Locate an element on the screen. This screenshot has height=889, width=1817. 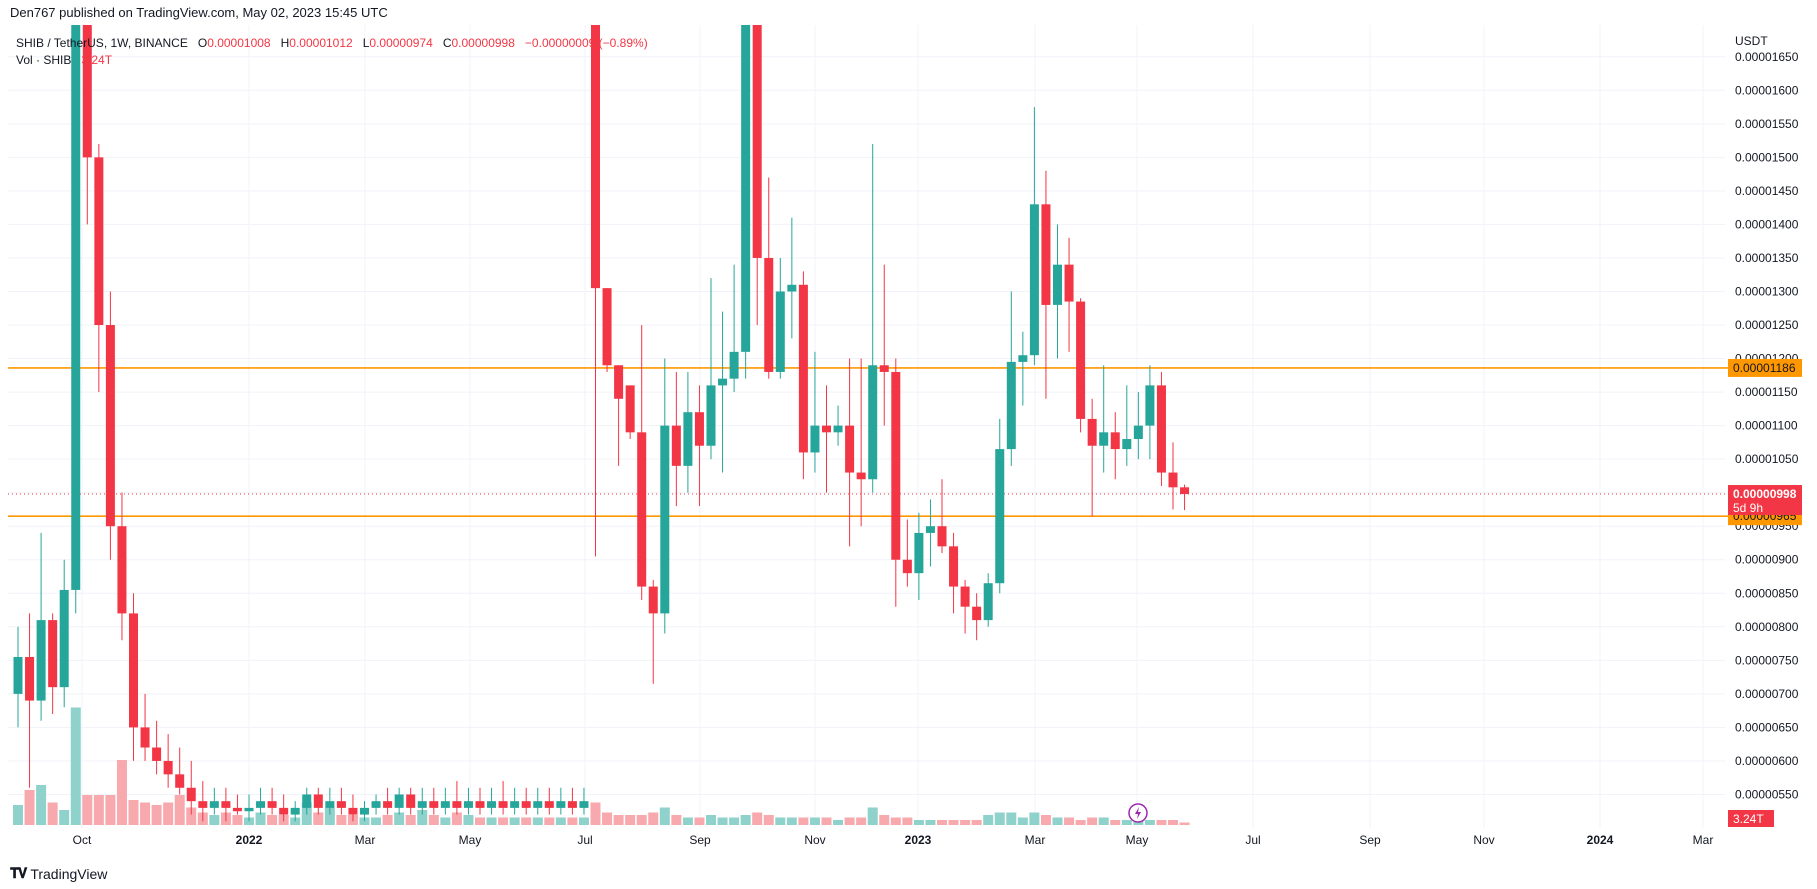
volume-tag-label: 3.24T is located at coordinates (1748, 819).